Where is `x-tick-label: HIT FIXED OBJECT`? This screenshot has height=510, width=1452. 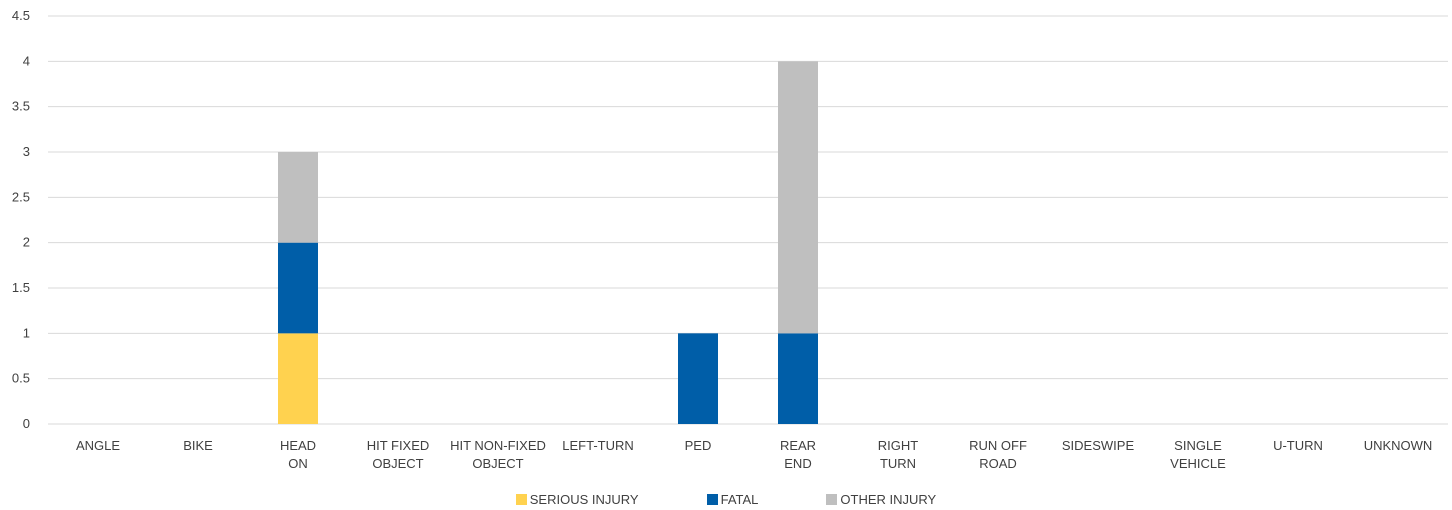
x-tick-label: HIT FIXED OBJECT is located at coordinates (398, 454).